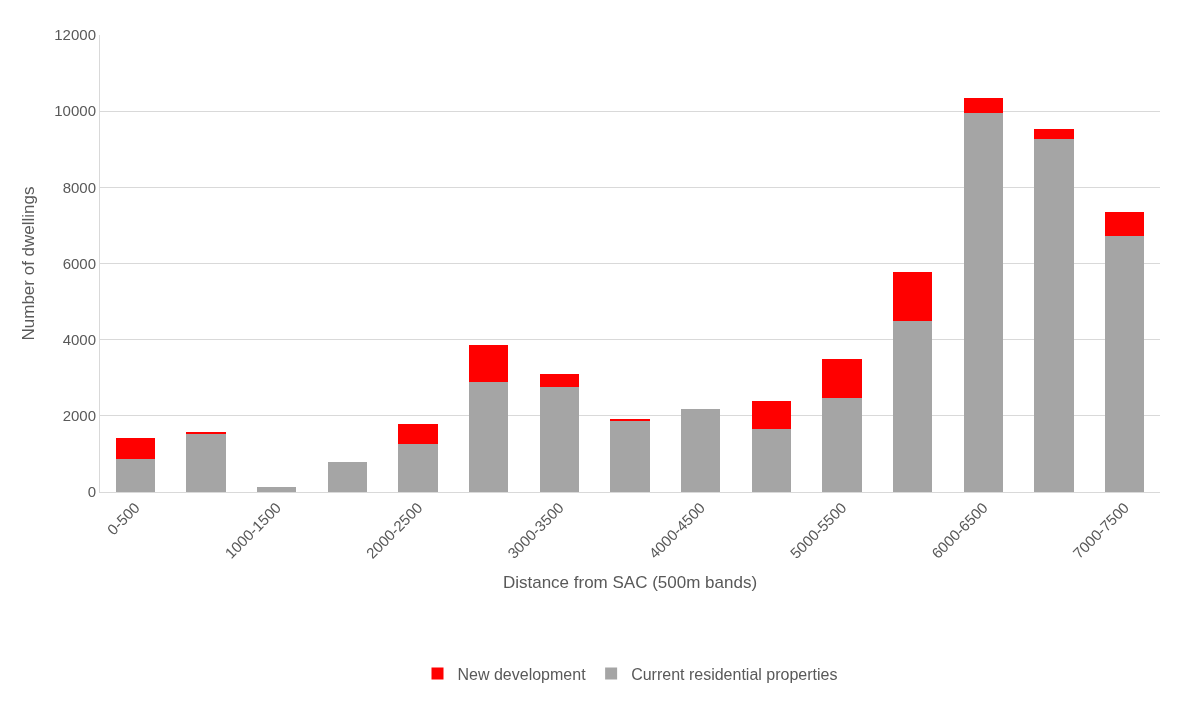 The image size is (1190, 702). Describe the element at coordinates (734, 674) in the screenshot. I see `legend-label: Current residential properties` at that location.